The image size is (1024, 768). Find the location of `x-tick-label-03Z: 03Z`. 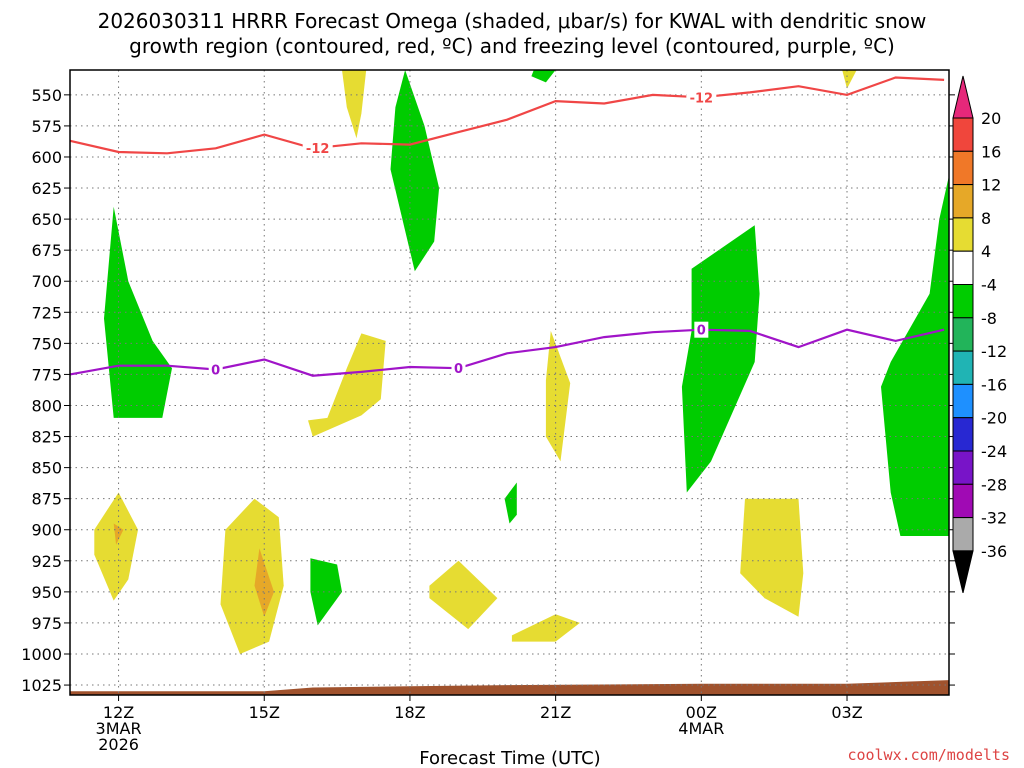

x-tick-label-03Z: 03Z is located at coordinates (846, 712).